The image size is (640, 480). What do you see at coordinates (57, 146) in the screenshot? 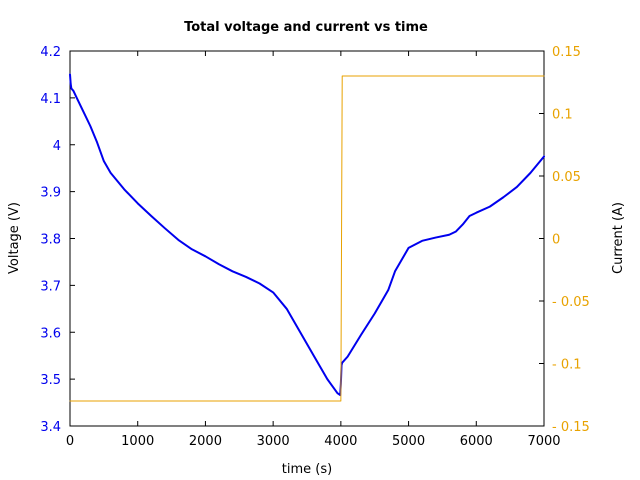
I see `y-left-tick-label: 4` at bounding box center [57, 146].